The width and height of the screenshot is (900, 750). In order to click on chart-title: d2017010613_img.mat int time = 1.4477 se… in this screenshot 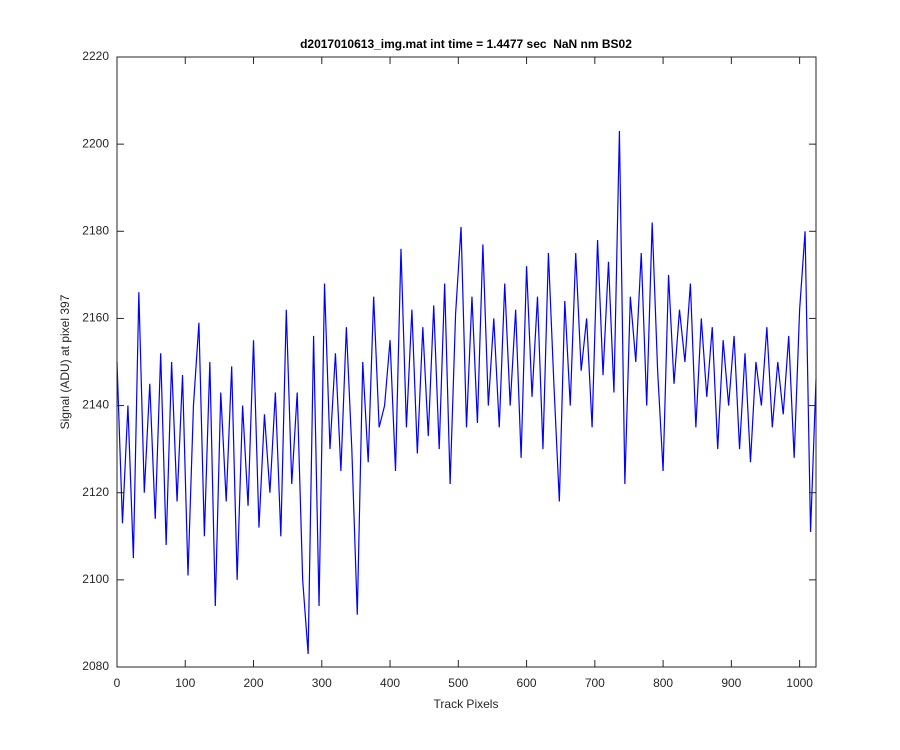, I will do `click(466, 44)`.